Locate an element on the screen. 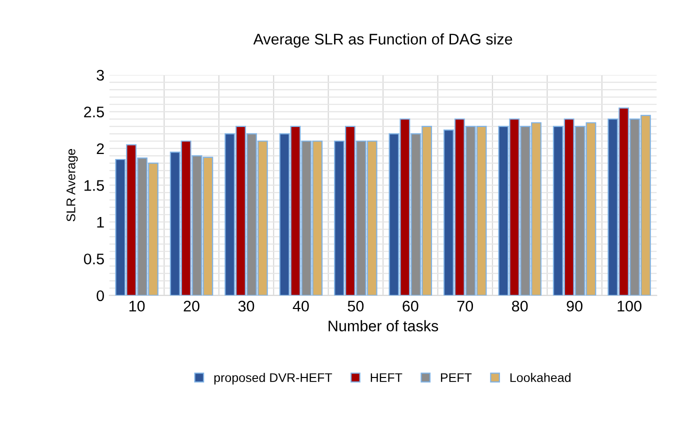  x-tick-label: 10 is located at coordinates (137, 306).